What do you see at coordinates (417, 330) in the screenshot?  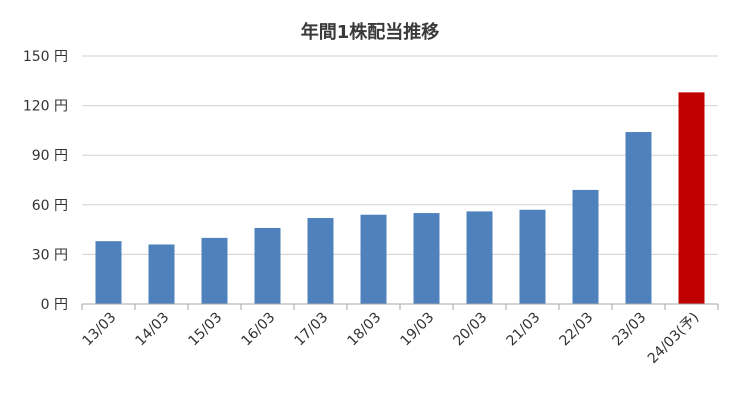 I see `x-tick-label: 19/03` at bounding box center [417, 330].